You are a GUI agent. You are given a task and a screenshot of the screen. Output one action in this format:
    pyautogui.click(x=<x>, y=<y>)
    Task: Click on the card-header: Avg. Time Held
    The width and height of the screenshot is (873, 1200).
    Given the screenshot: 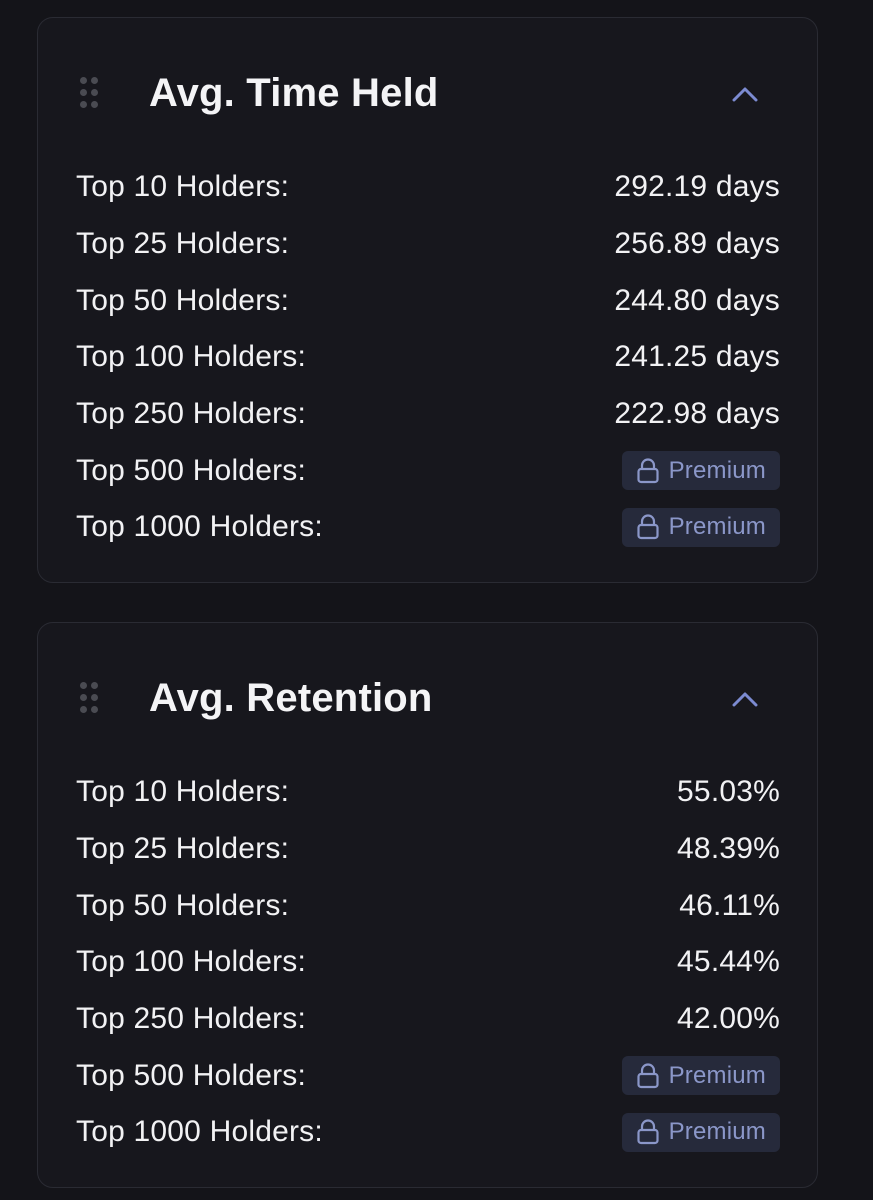 What is the action you would take?
    pyautogui.click(x=427, y=93)
    